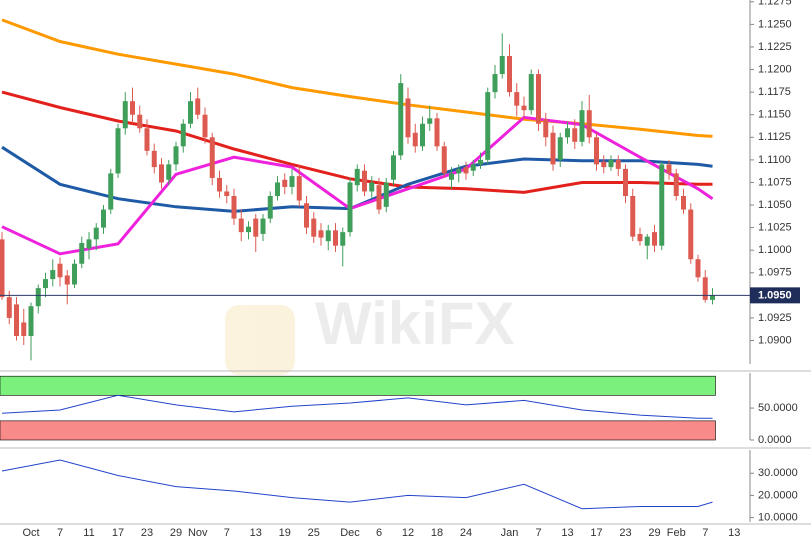 This screenshot has height=552, width=811. I want to click on y-tick-label: 1.1225, so click(775, 47).